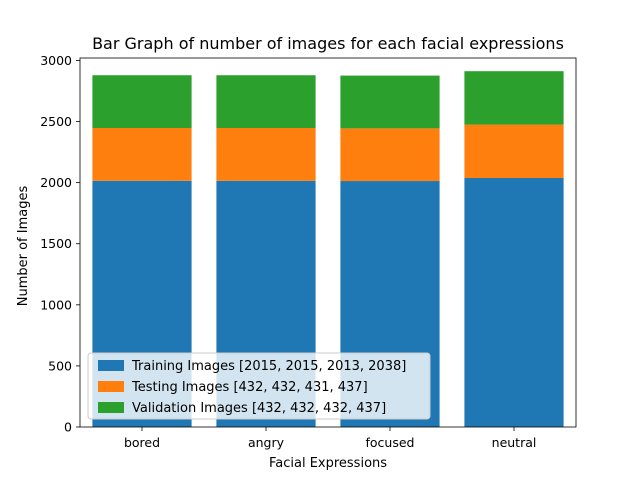 The height and width of the screenshot is (480, 640). What do you see at coordinates (328, 463) in the screenshot?
I see `x-axis-label: Facial Expressions` at bounding box center [328, 463].